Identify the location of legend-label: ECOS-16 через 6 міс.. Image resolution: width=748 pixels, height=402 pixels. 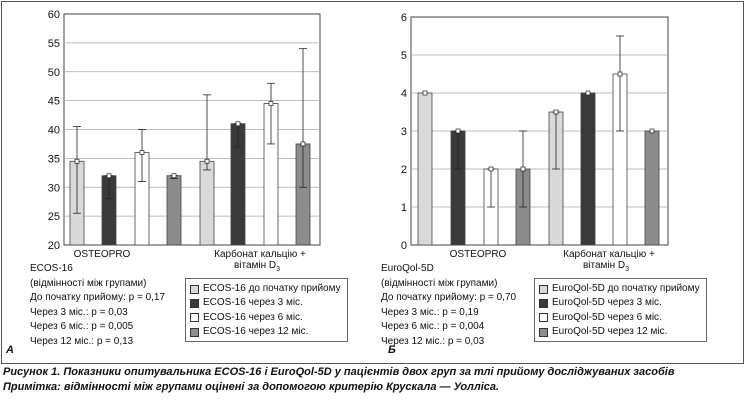
(253, 317).